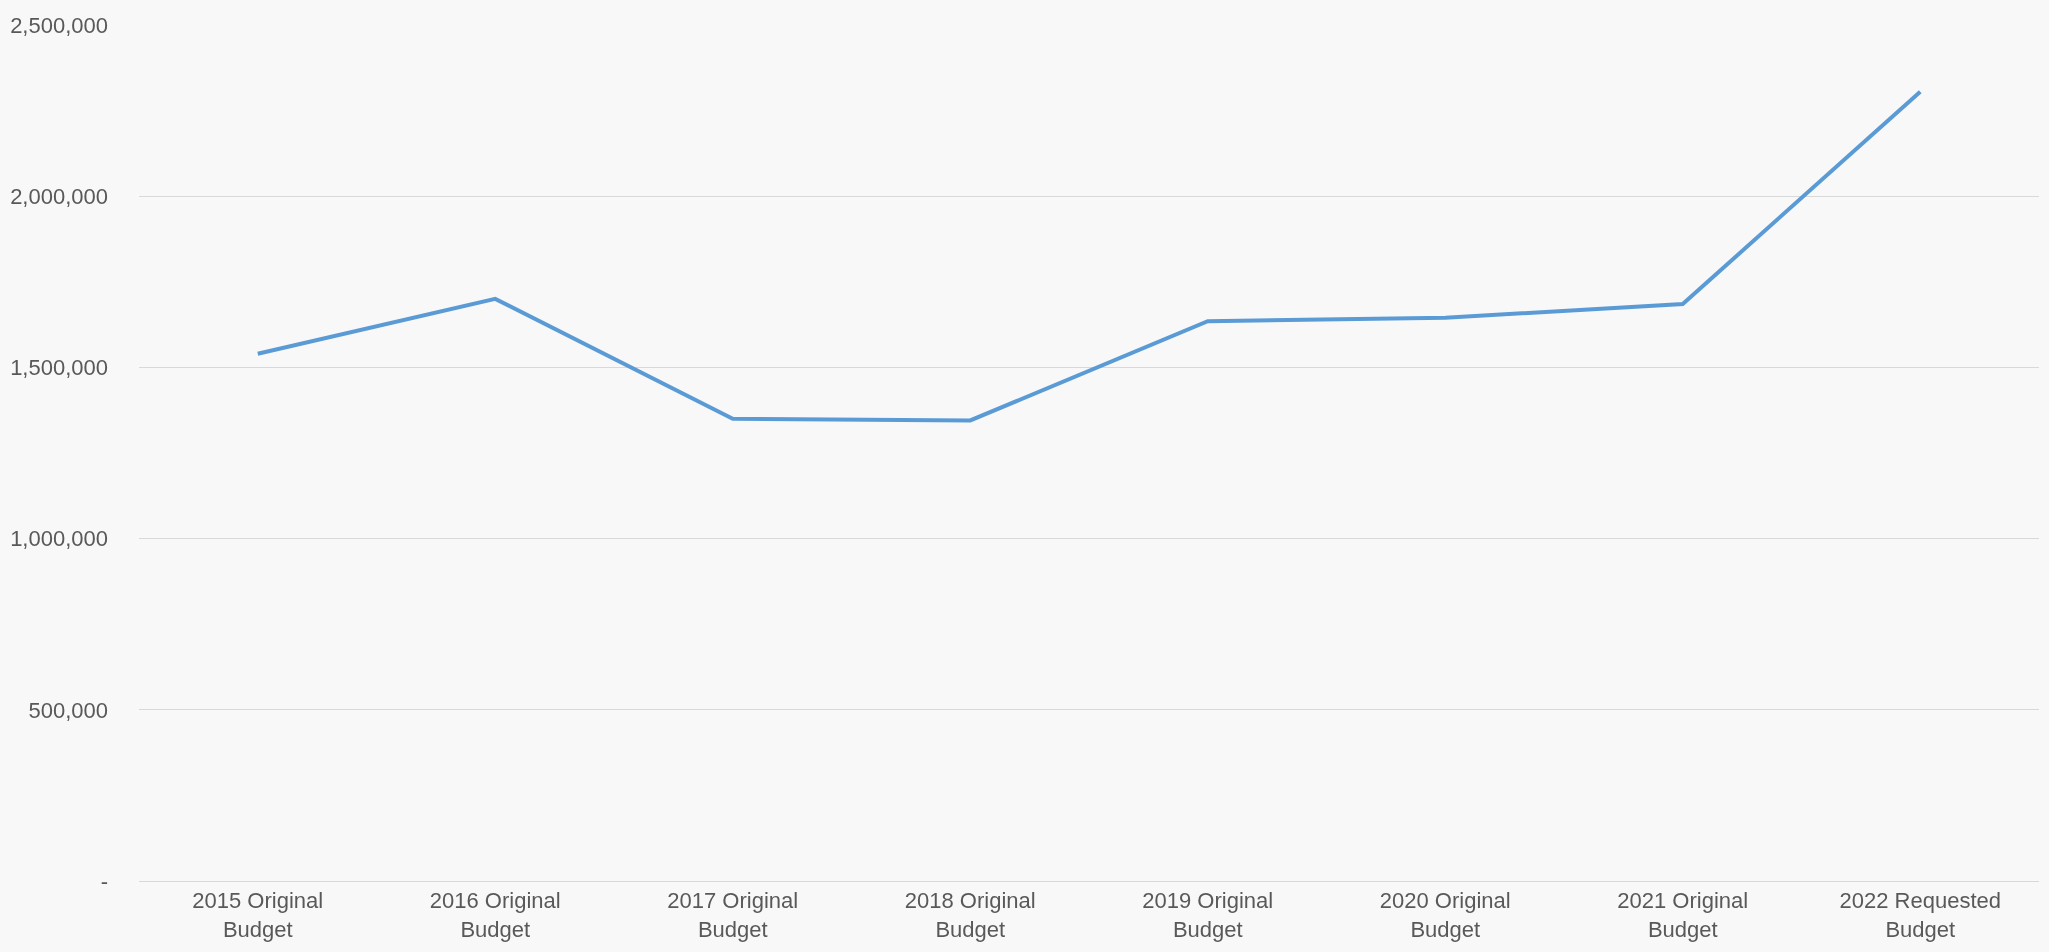 Image resolution: width=2049 pixels, height=952 pixels. I want to click on y-tick-label: -, so click(104, 881).